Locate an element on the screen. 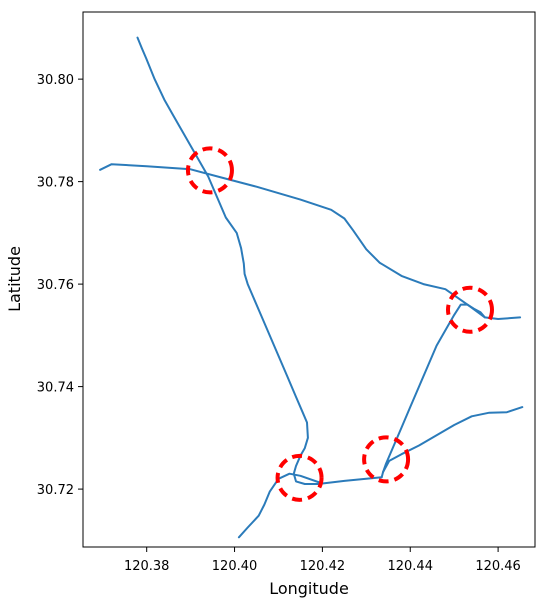 This screenshot has height=604, width=550. y-tick-label: 30.72 is located at coordinates (55, 490).